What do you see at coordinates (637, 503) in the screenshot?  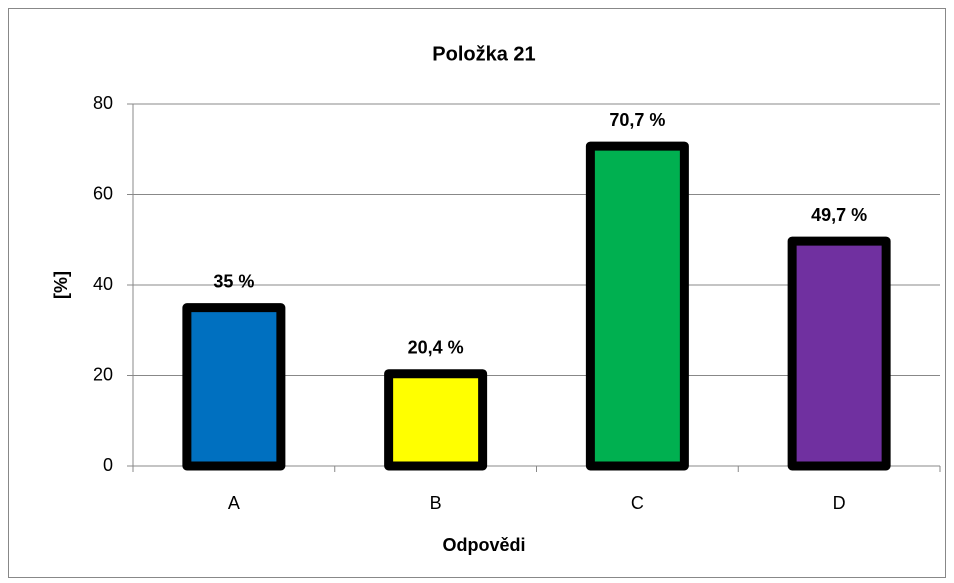 I see `x-tick-label: C` at bounding box center [637, 503].